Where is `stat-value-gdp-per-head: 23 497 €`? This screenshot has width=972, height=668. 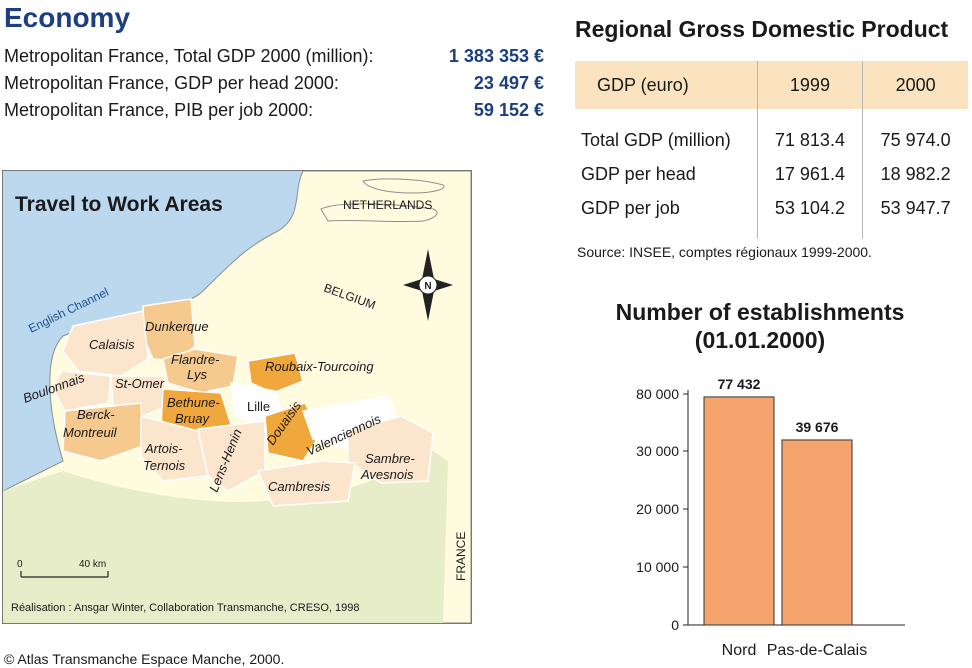 stat-value-gdp-per-head: 23 497 € is located at coordinates (508, 83).